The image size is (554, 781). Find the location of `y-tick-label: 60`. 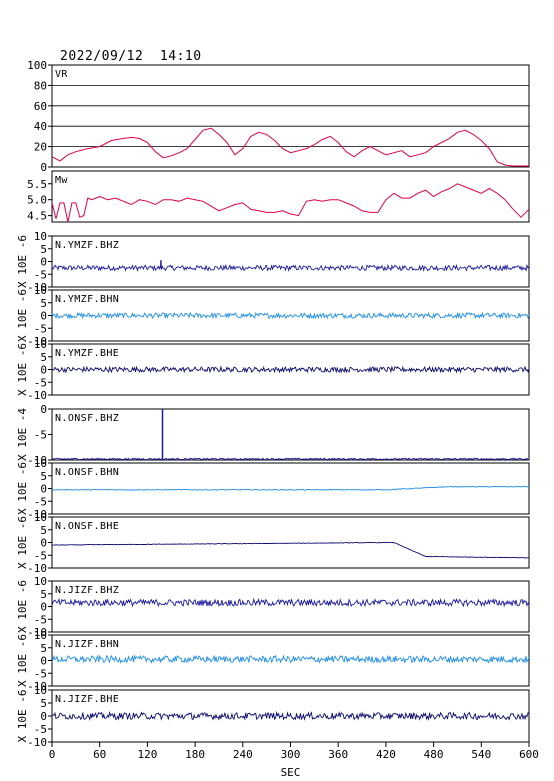

y-tick-label: 60 is located at coordinates (40, 106).